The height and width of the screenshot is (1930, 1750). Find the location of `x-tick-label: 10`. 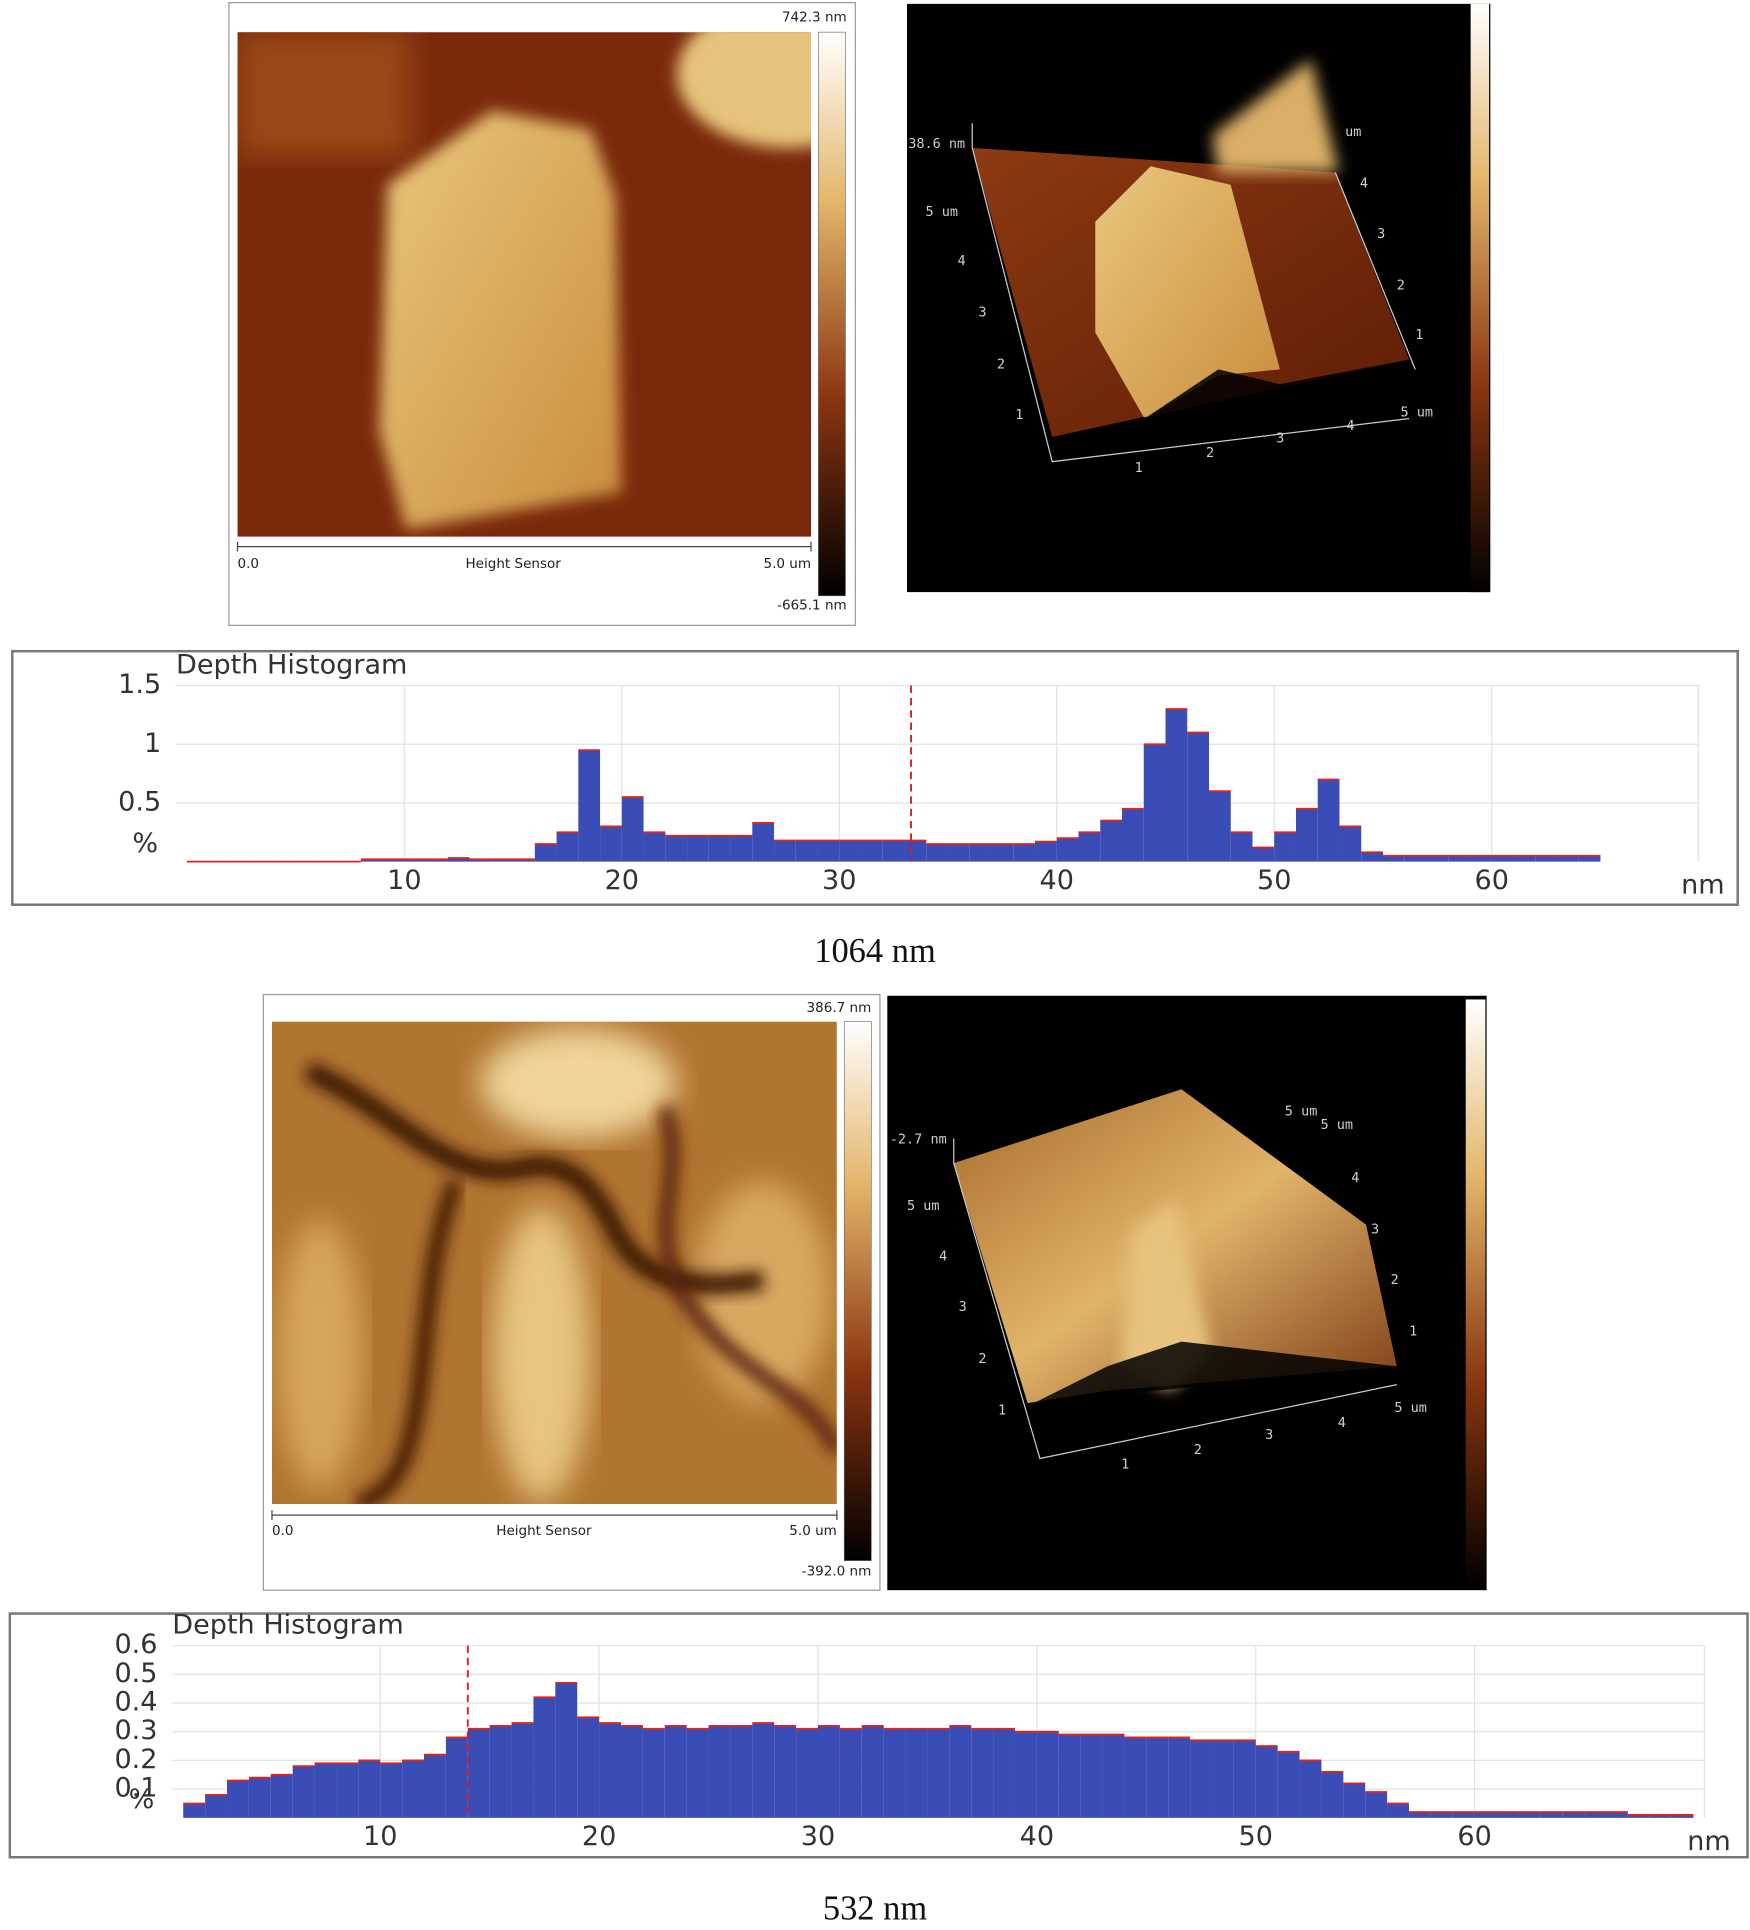

x-tick-label: 10 is located at coordinates (380, 1836).